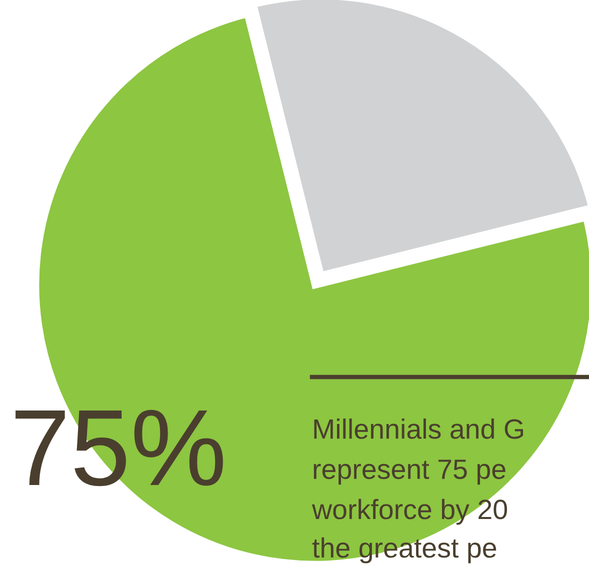 The width and height of the screenshot is (589, 566). Describe the element at coordinates (410, 472) in the screenshot. I see `text: represent 75 pe` at that location.